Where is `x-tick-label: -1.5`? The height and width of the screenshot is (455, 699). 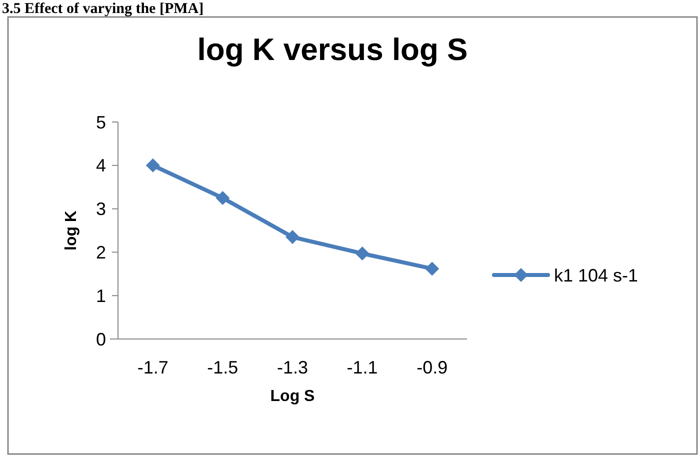 x-tick-label: -1.5 is located at coordinates (222, 367).